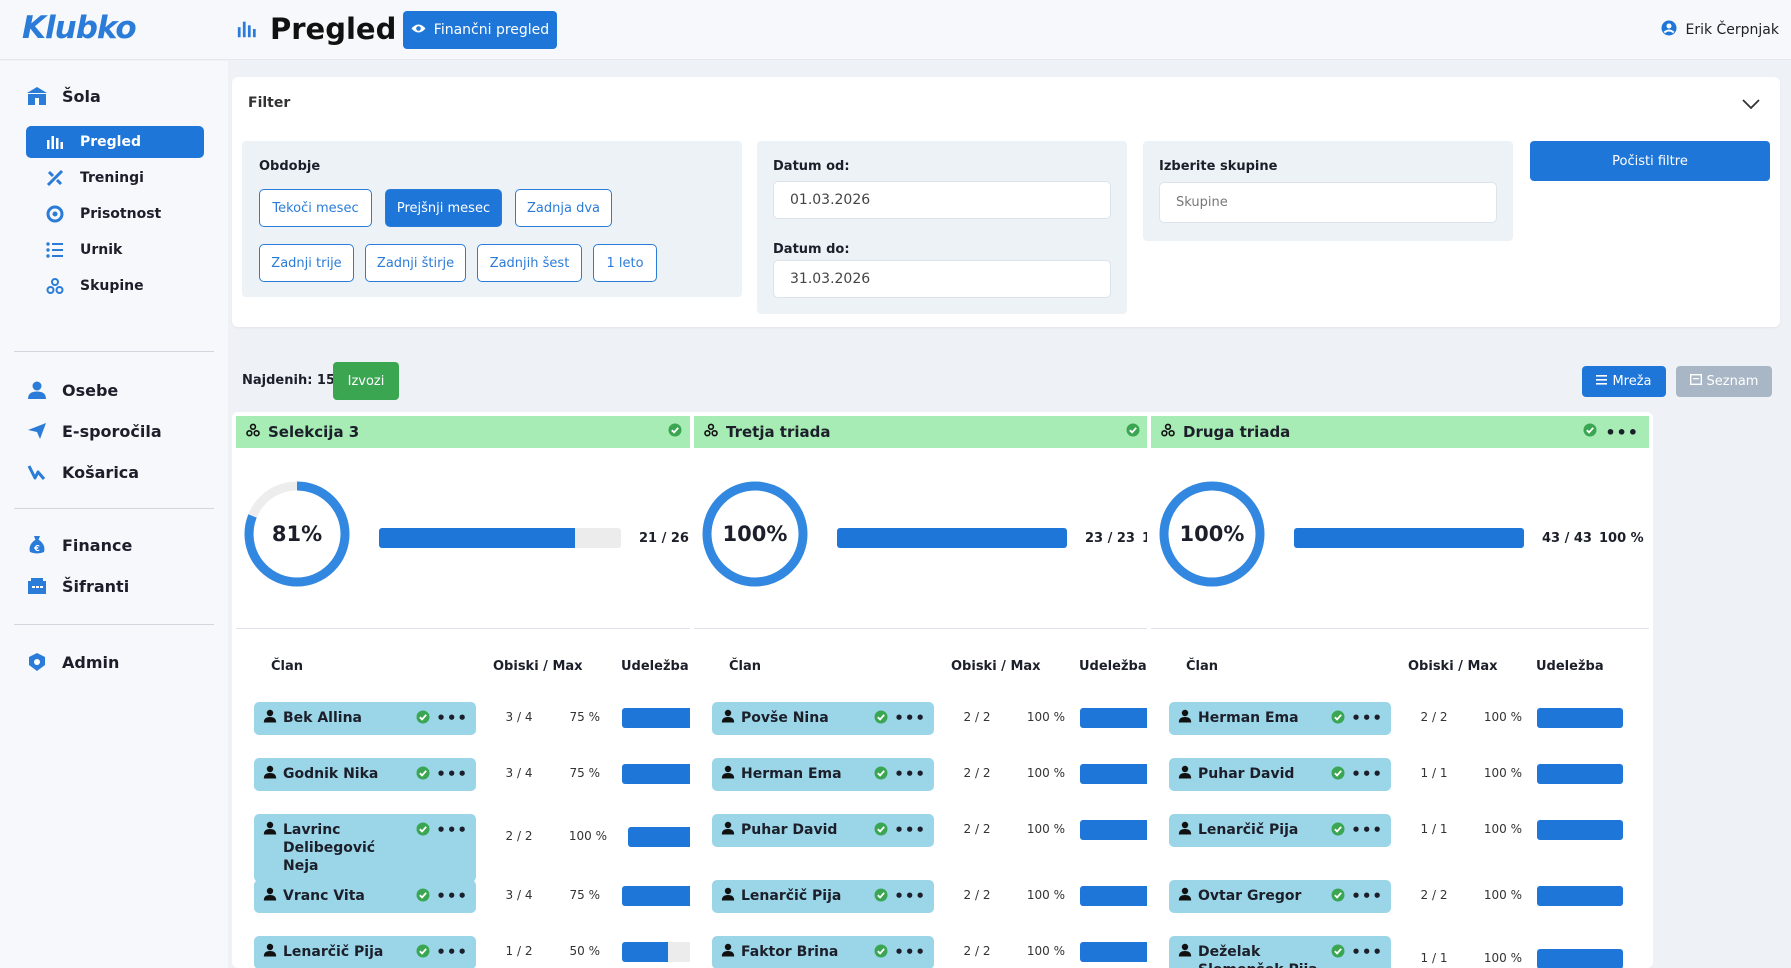  What do you see at coordinates (625, 263) in the screenshot?
I see `period-1-leto-button: 1 leto` at bounding box center [625, 263].